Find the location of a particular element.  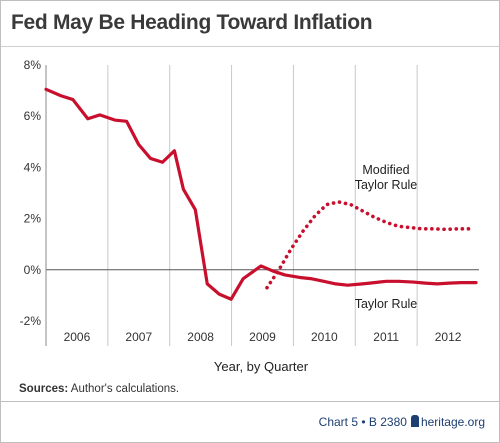

y-tick-label: 8% is located at coordinates (33, 65).